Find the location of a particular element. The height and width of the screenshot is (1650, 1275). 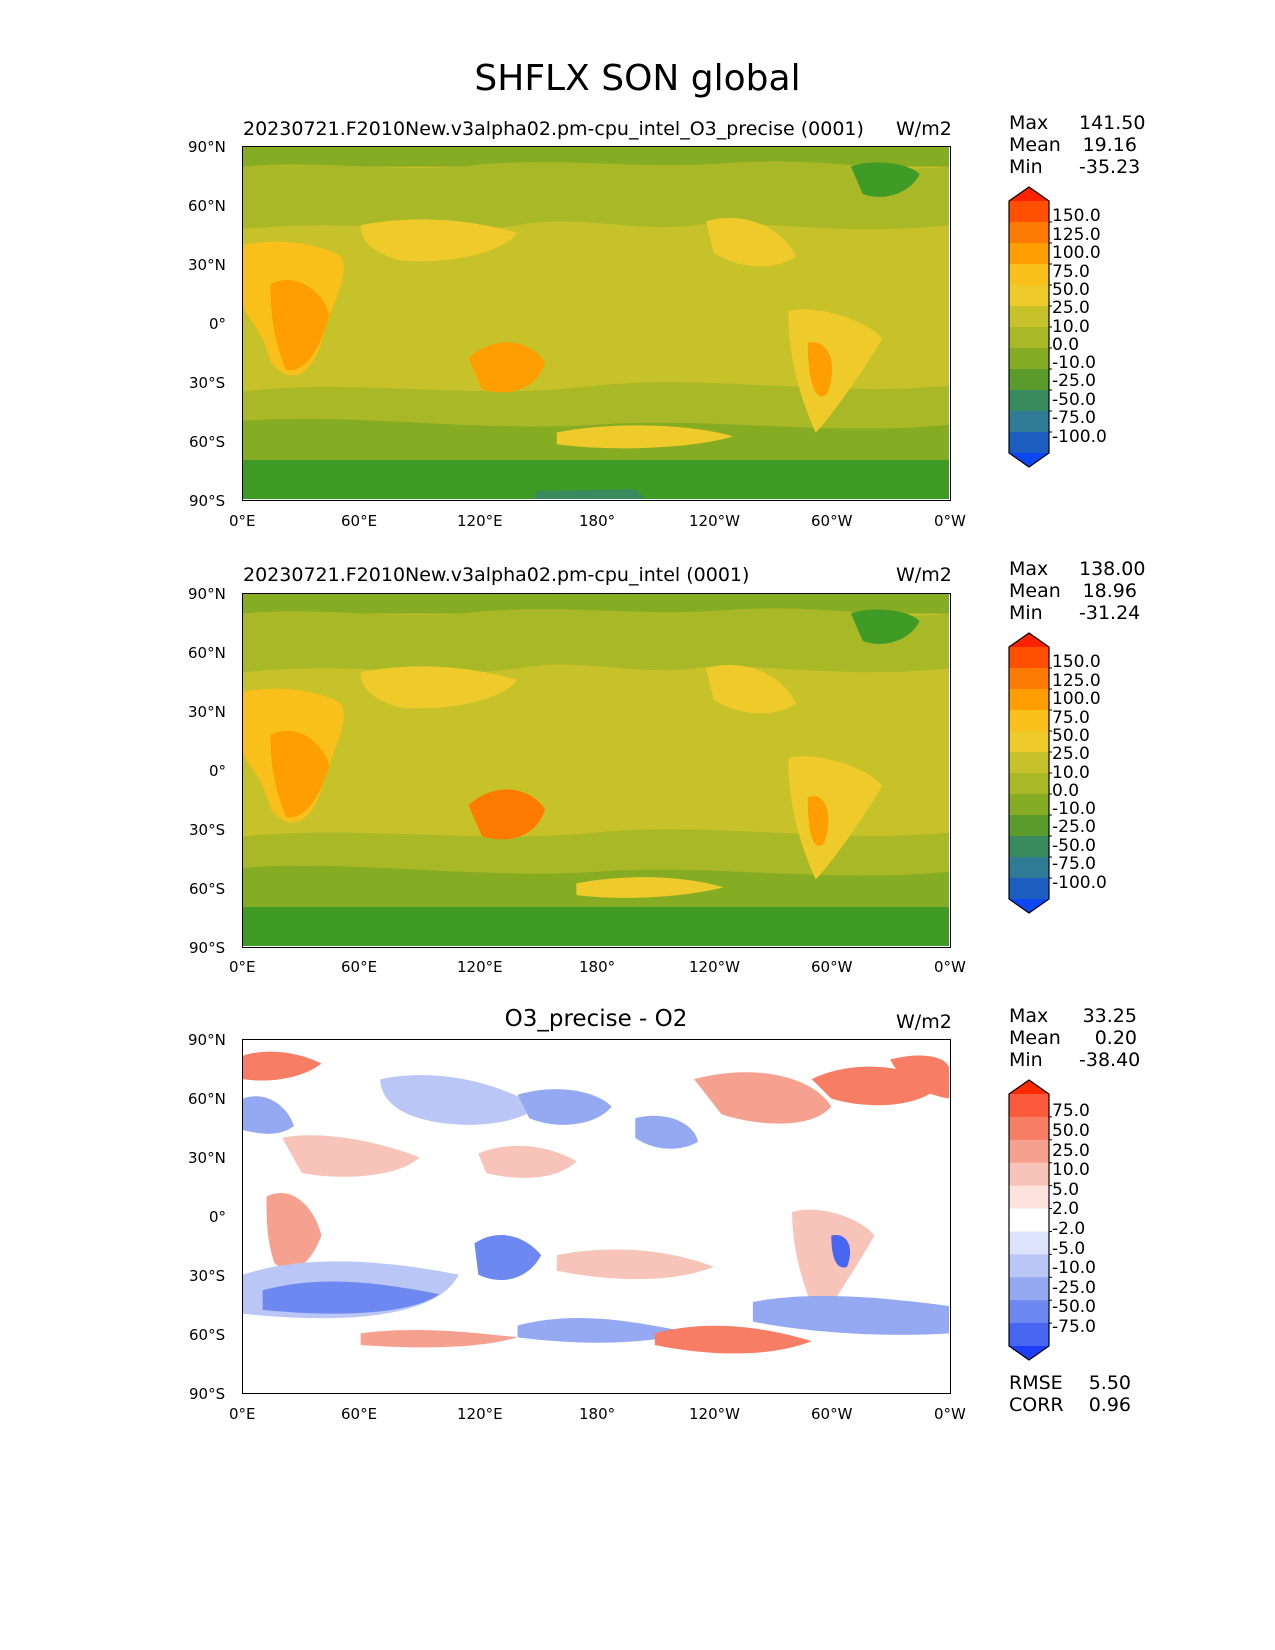

panel-3-lat-tick: 60°N is located at coordinates (207, 1099).